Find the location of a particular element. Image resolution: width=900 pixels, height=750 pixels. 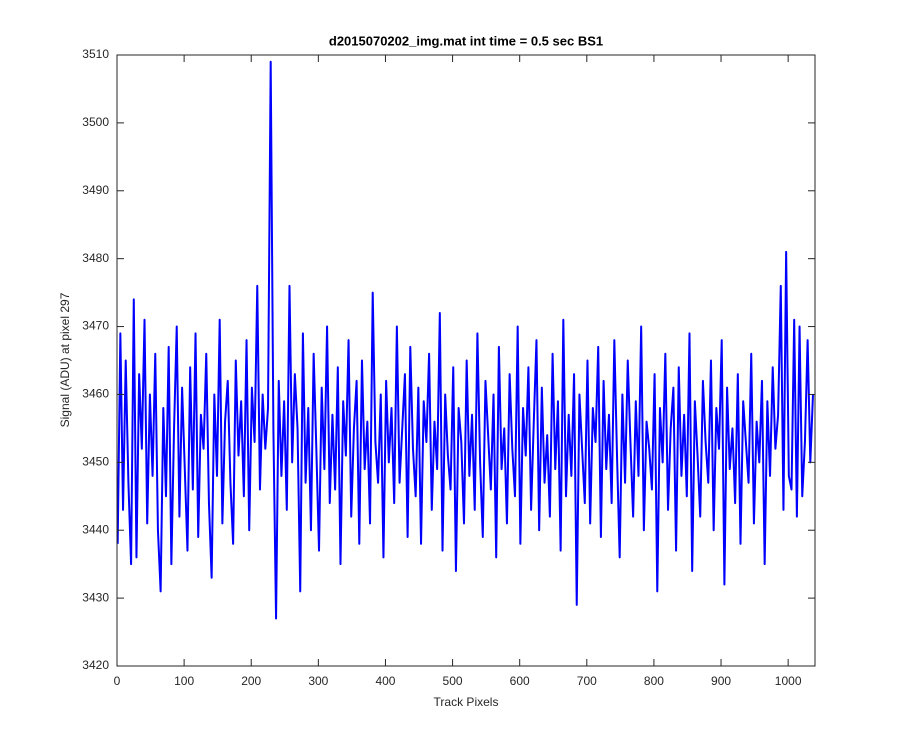

x-tick-label: 0 is located at coordinates (117, 681).